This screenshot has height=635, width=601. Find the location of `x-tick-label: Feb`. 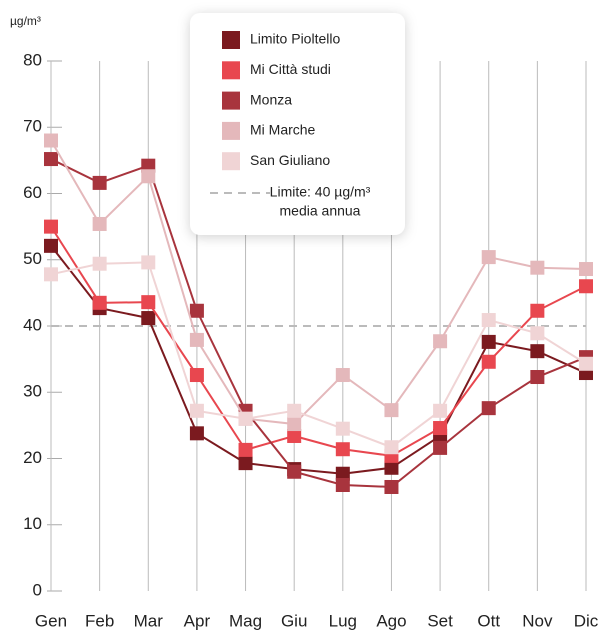

x-tick-label: Feb is located at coordinates (99, 620).